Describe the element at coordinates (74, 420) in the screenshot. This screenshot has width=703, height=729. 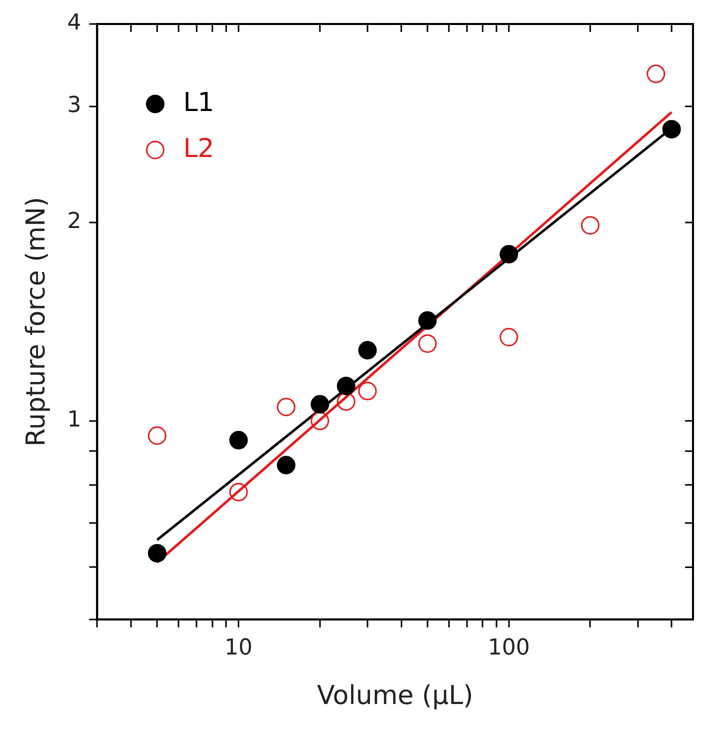
I see `y-tick-label: 1` at that location.